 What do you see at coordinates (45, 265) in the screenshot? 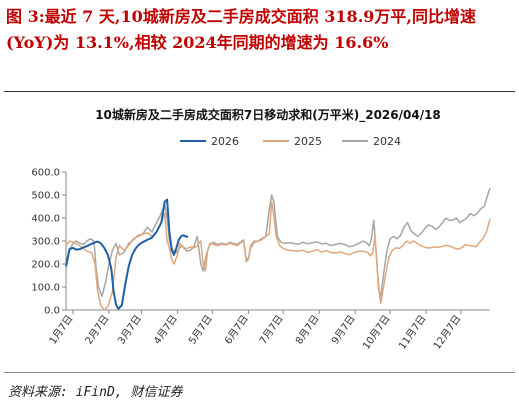
I see `y-tick-label: 200.0` at bounding box center [45, 265].